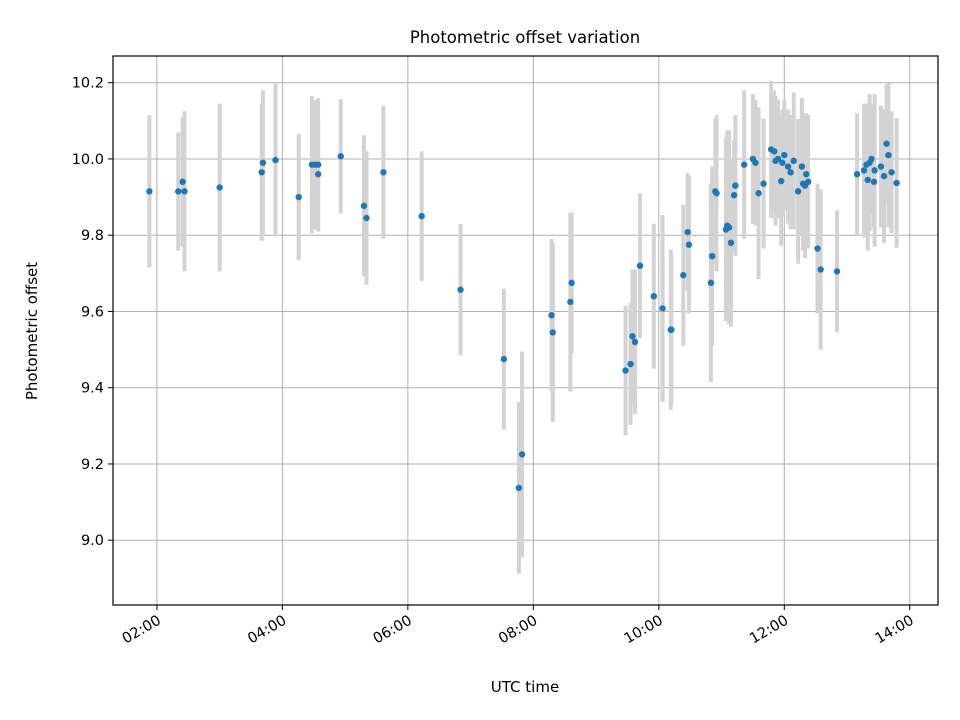 The width and height of the screenshot is (960, 720). What do you see at coordinates (32, 331) in the screenshot?
I see `y-axis-label: Photometric offset` at bounding box center [32, 331].